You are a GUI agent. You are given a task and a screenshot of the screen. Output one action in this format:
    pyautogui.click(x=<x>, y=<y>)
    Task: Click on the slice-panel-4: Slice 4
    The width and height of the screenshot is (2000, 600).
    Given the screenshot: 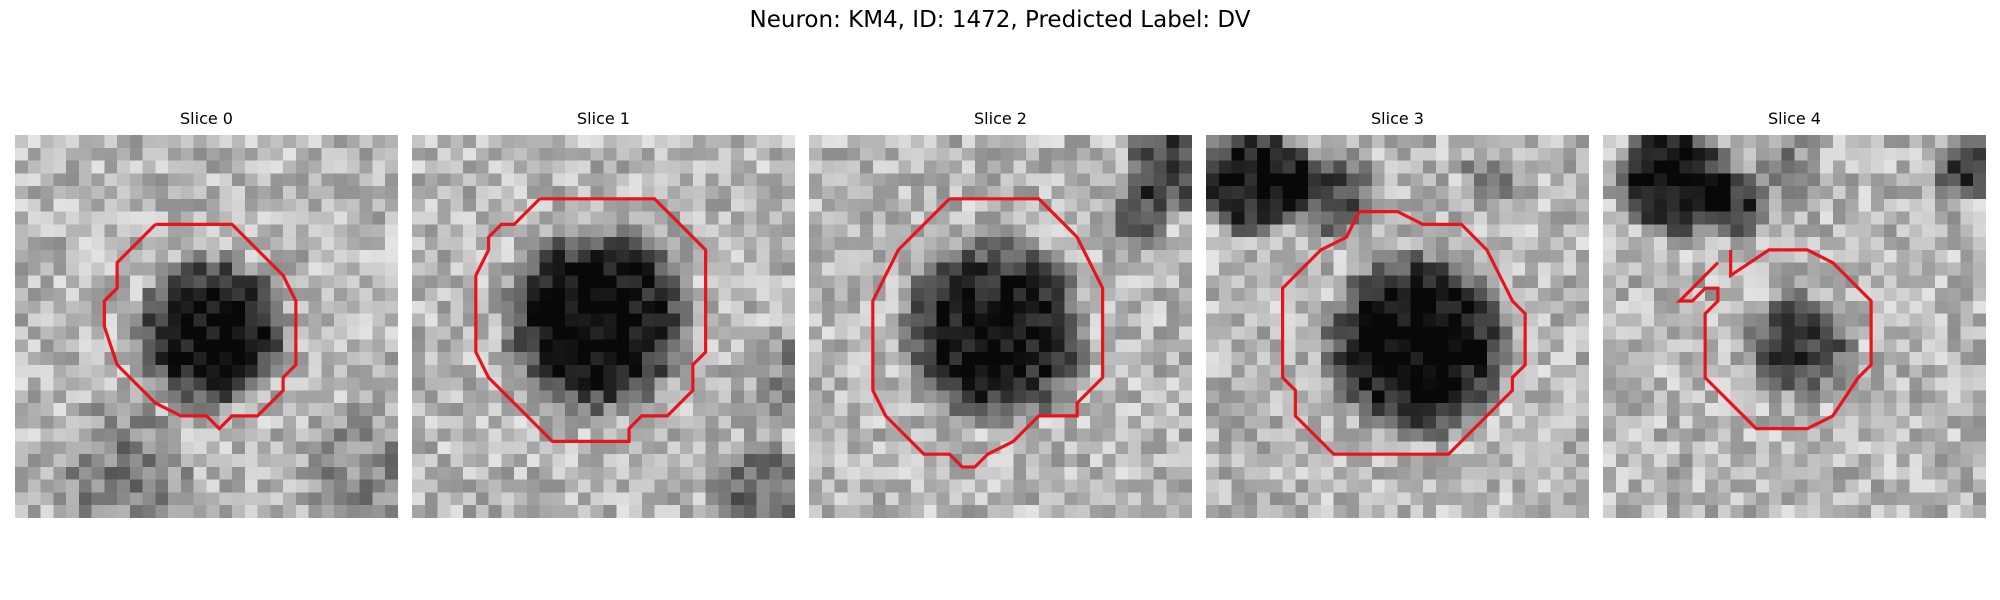 What is the action you would take?
    pyautogui.click(x=1794, y=313)
    